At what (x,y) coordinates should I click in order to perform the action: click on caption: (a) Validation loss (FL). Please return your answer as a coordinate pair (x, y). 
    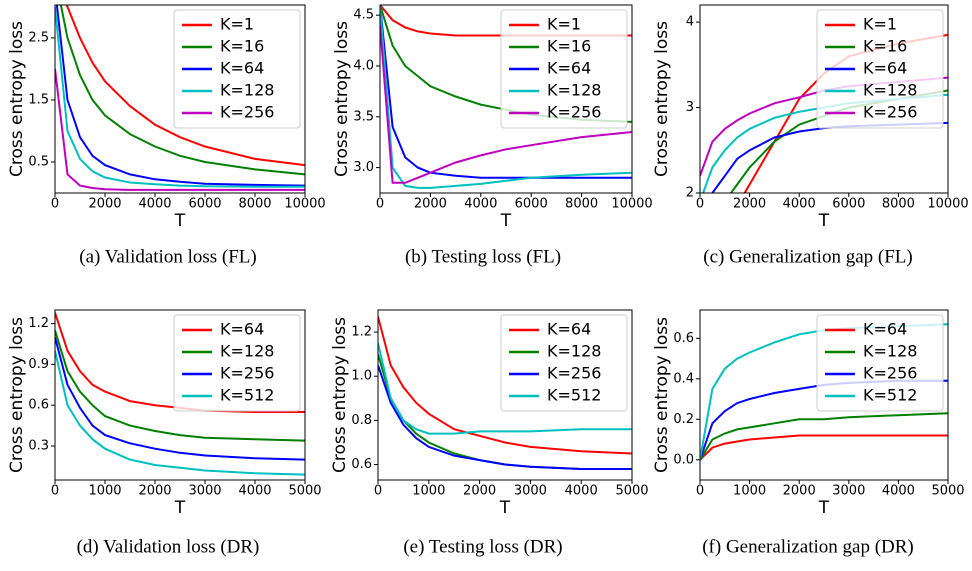
    Looking at the image, I should click on (168, 256).